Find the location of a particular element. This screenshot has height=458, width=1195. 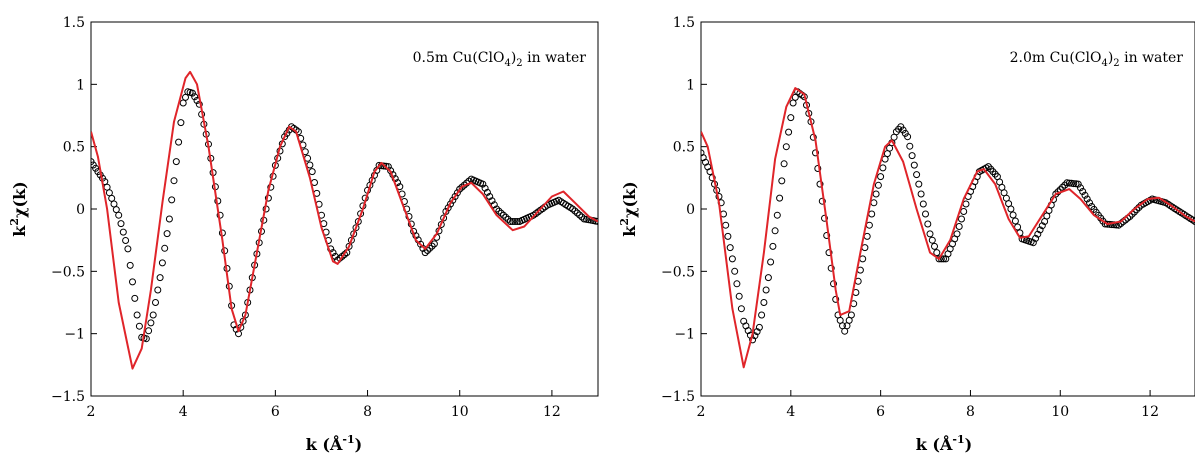

x-axis-title: k (Å-1) is located at coordinates (944, 443).